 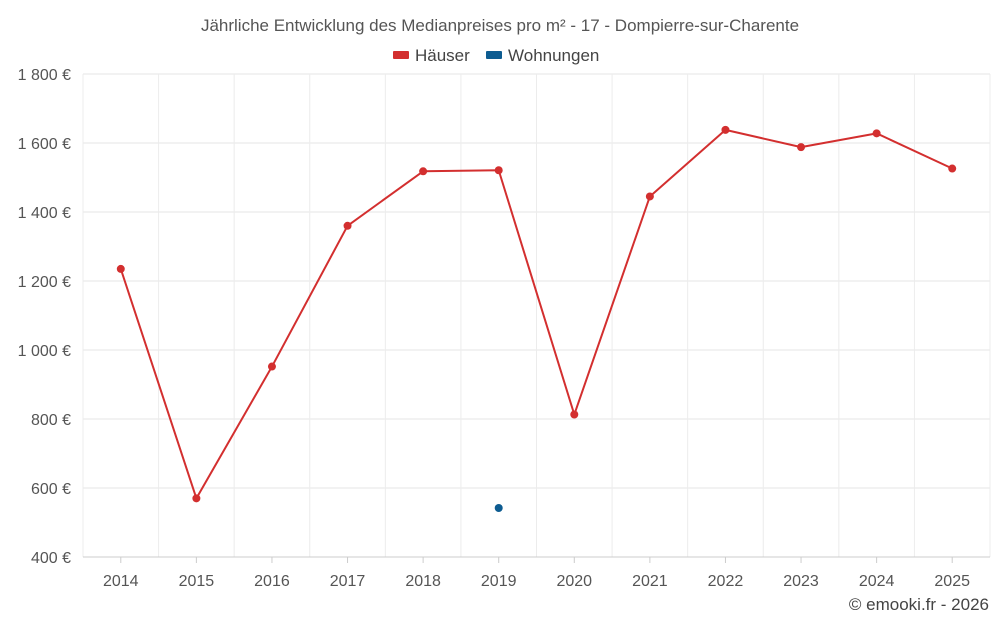 What do you see at coordinates (51, 558) in the screenshot?
I see `y-tick-label: 400 €` at bounding box center [51, 558].